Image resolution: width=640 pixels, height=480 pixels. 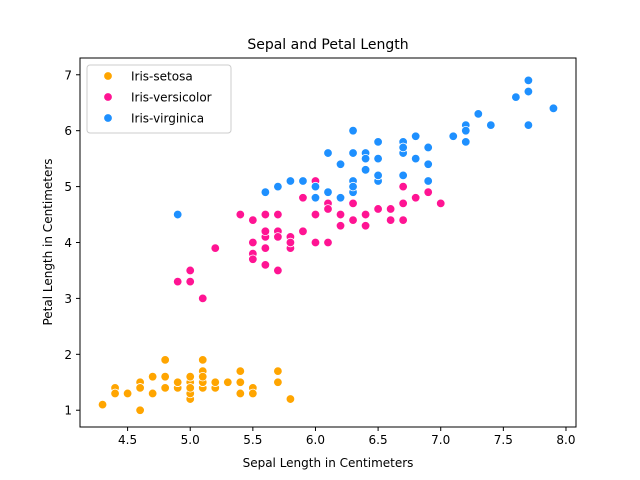 I want to click on legend-marker-iris-versicolor, so click(x=108, y=97).